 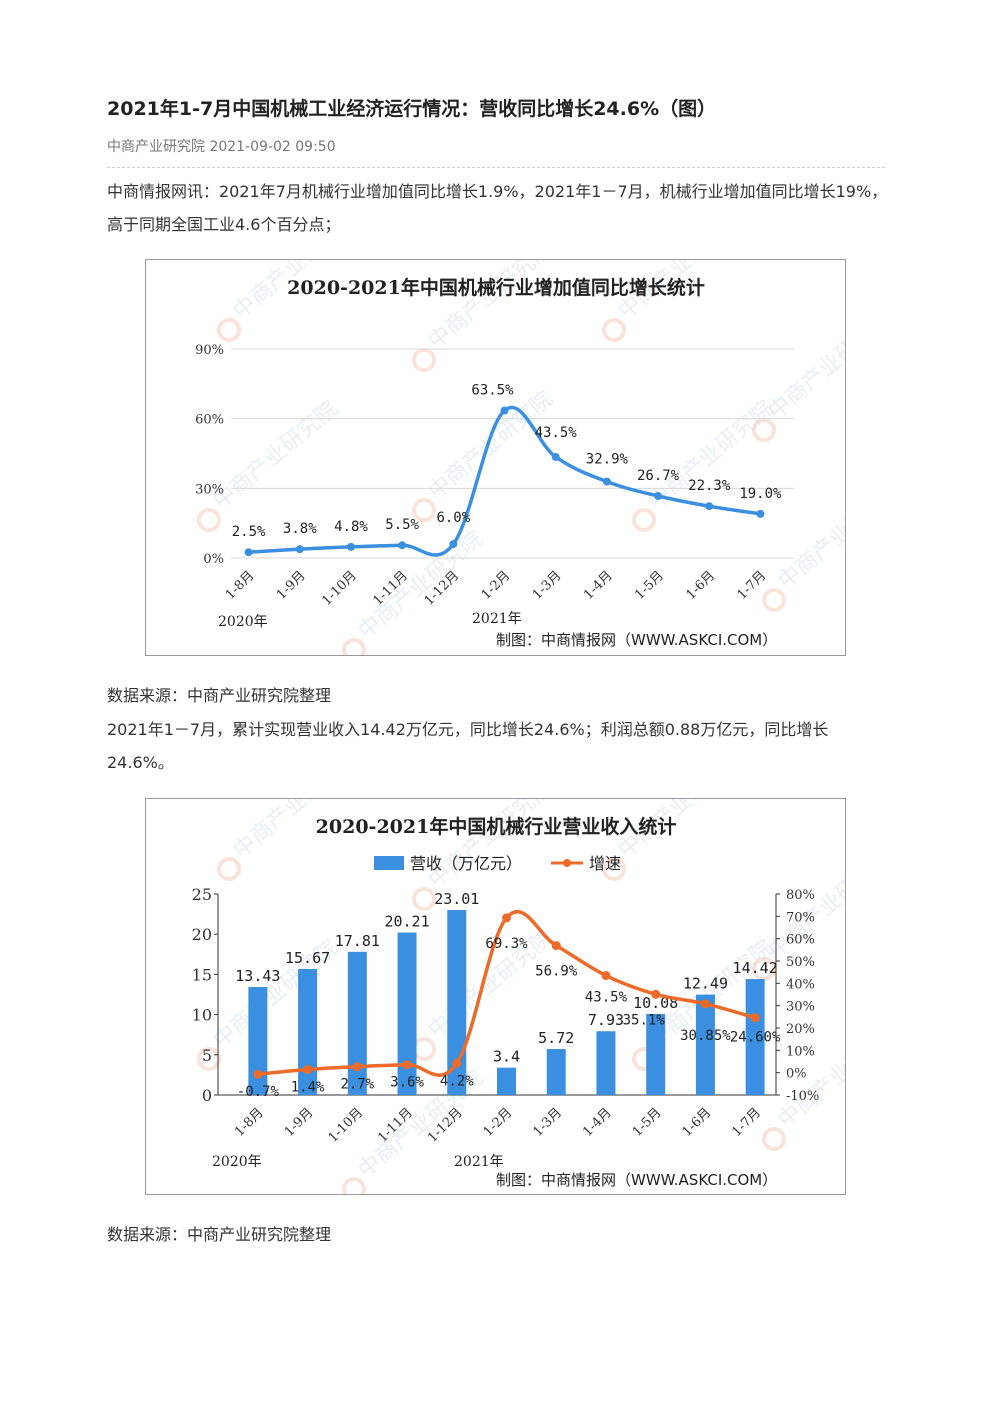 I want to click on y-tick-label-right: 70%, so click(x=800, y=917).